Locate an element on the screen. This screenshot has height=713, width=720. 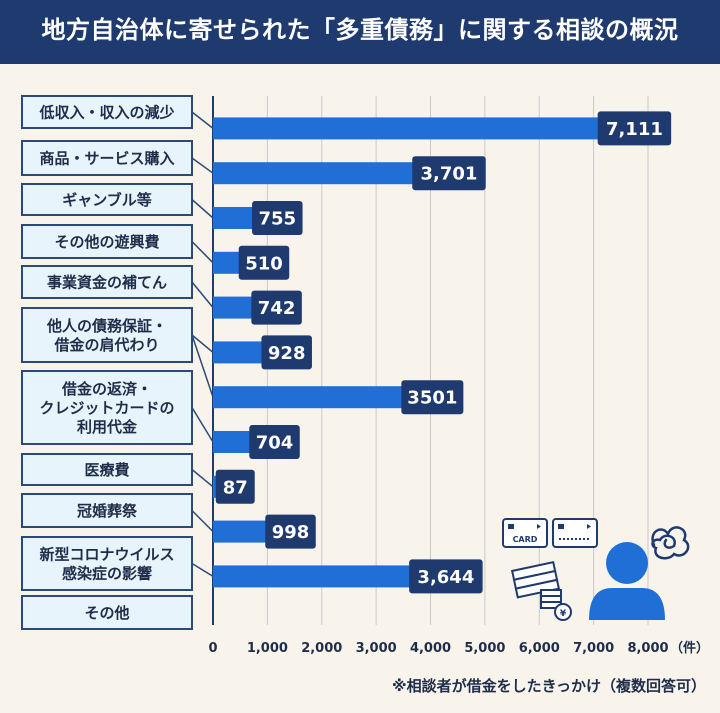
value-label: 510 is located at coordinates (264, 263).